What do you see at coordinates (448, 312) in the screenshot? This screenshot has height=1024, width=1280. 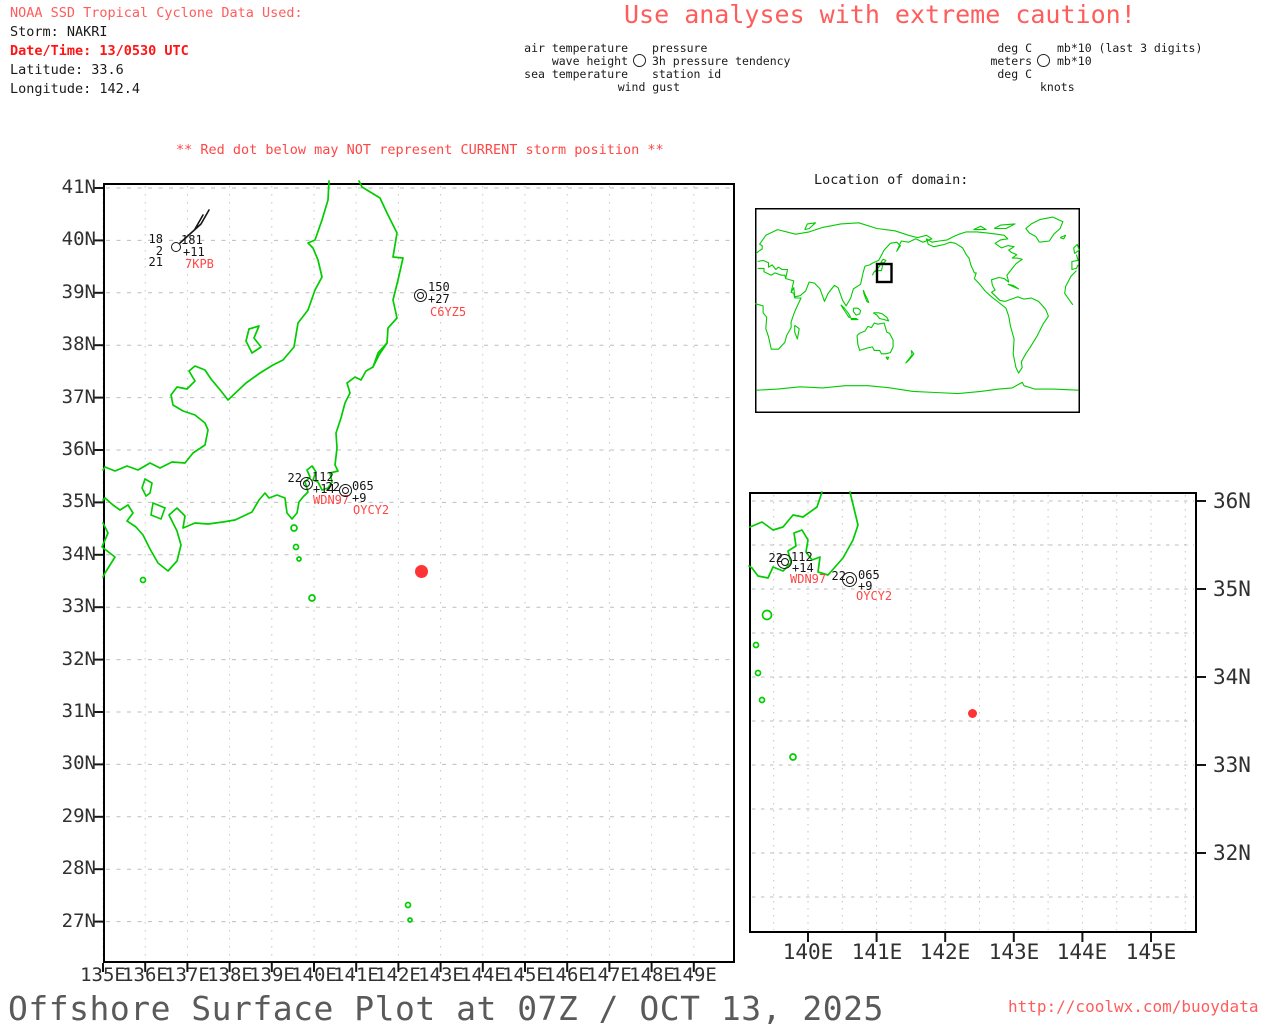 I see `station-id: C6YZ5` at bounding box center [448, 312].